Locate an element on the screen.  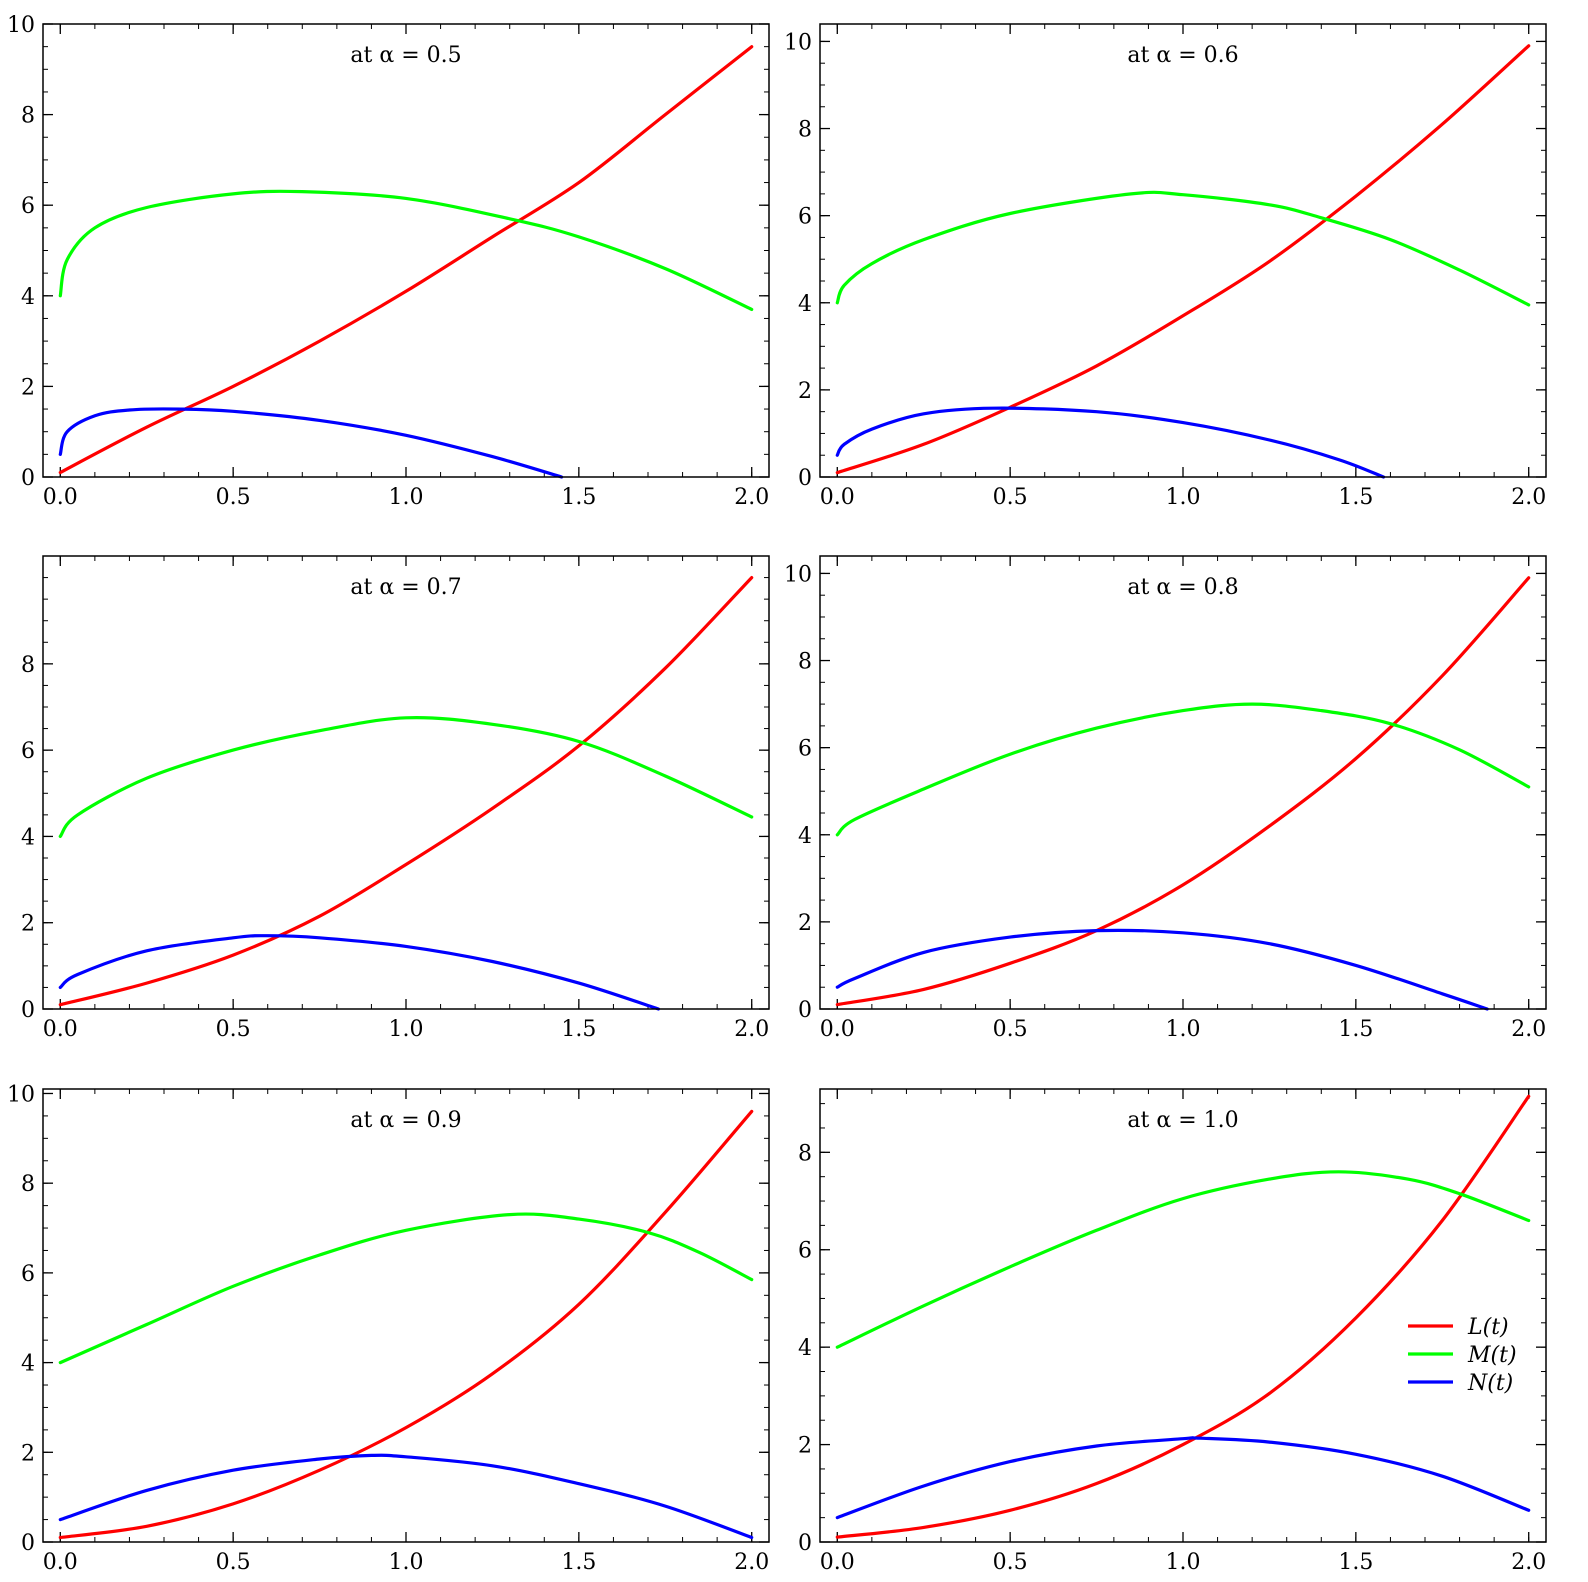
panel-3: 0.0 0.5 1.0 1.5 2.0 0 2 4 6 8 at α = 0.7 is located at coordinates (395, 798).